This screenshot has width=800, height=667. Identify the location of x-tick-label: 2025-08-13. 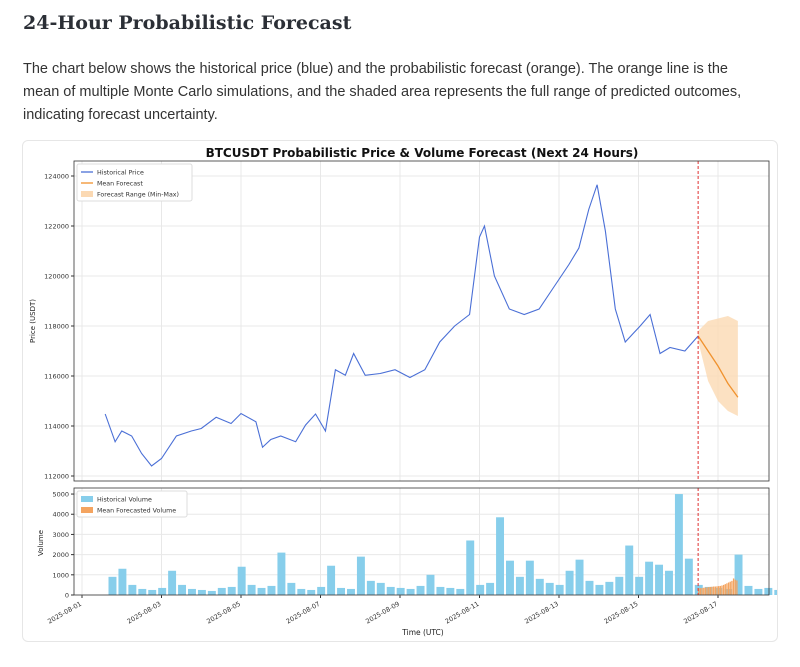
(541, 613).